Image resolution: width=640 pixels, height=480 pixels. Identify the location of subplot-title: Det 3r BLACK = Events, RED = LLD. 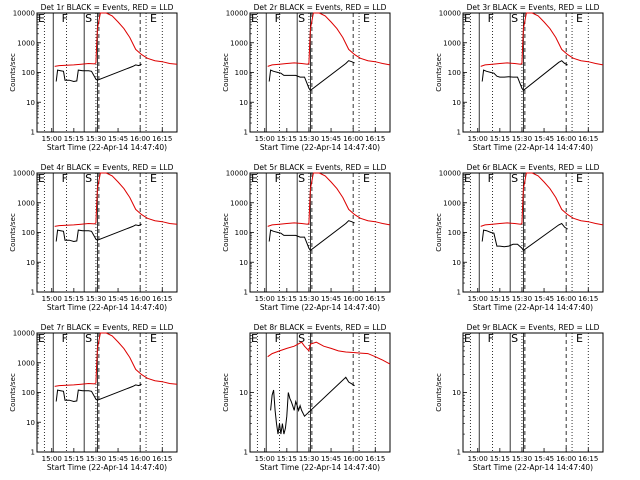
(533, 7).